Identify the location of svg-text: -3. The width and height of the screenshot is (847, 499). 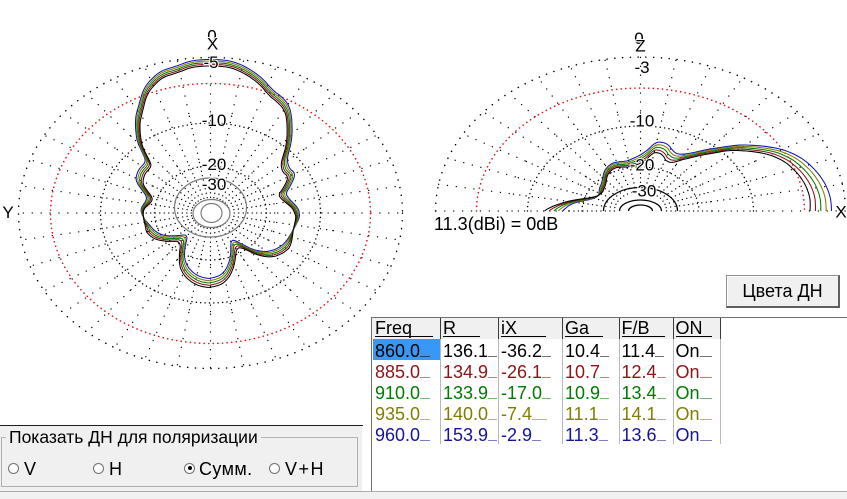
(641, 67).